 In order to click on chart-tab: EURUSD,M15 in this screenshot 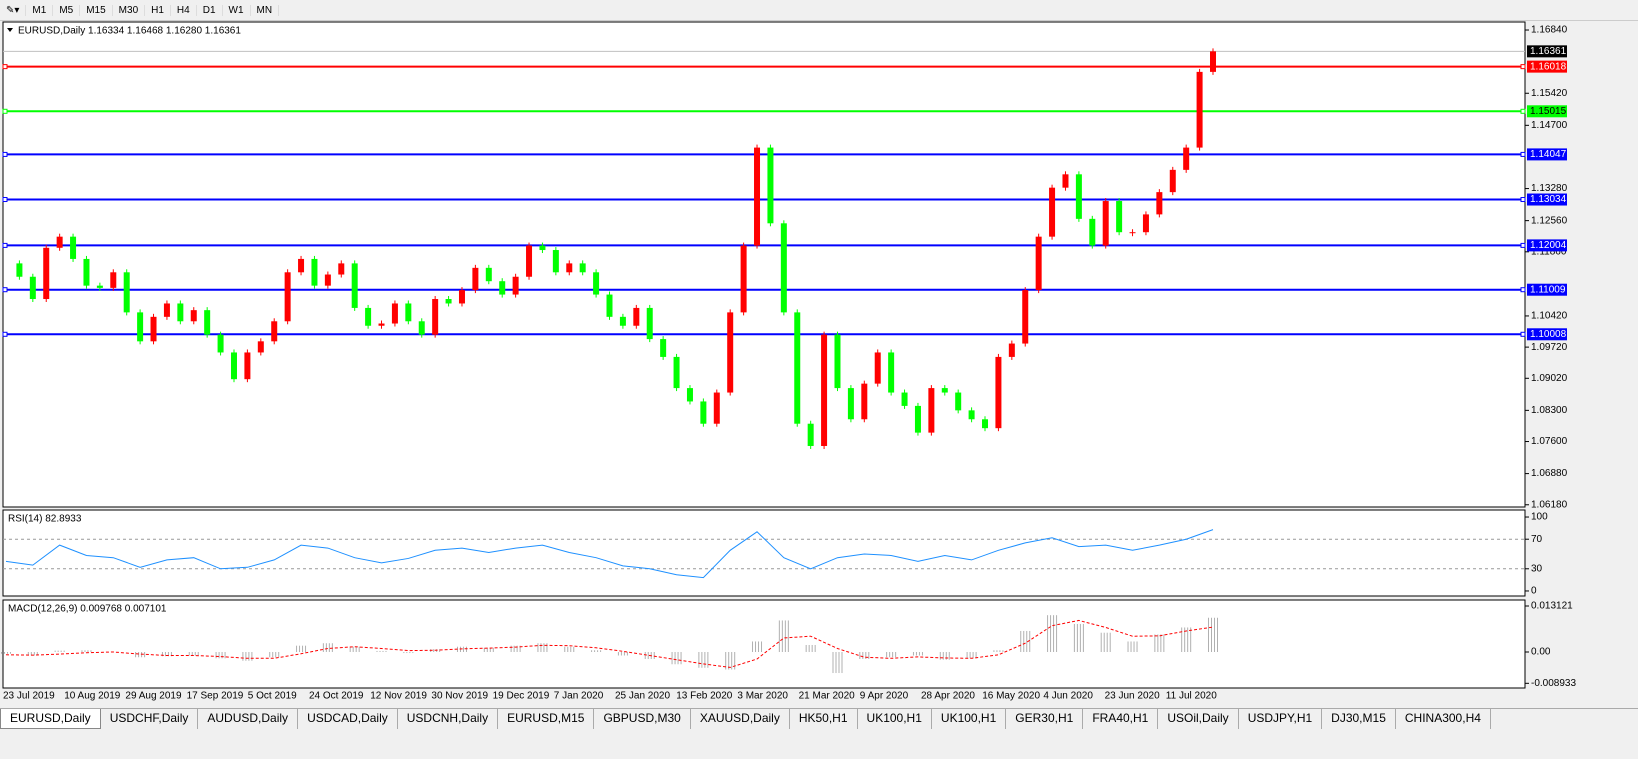, I will do `click(546, 719)`.